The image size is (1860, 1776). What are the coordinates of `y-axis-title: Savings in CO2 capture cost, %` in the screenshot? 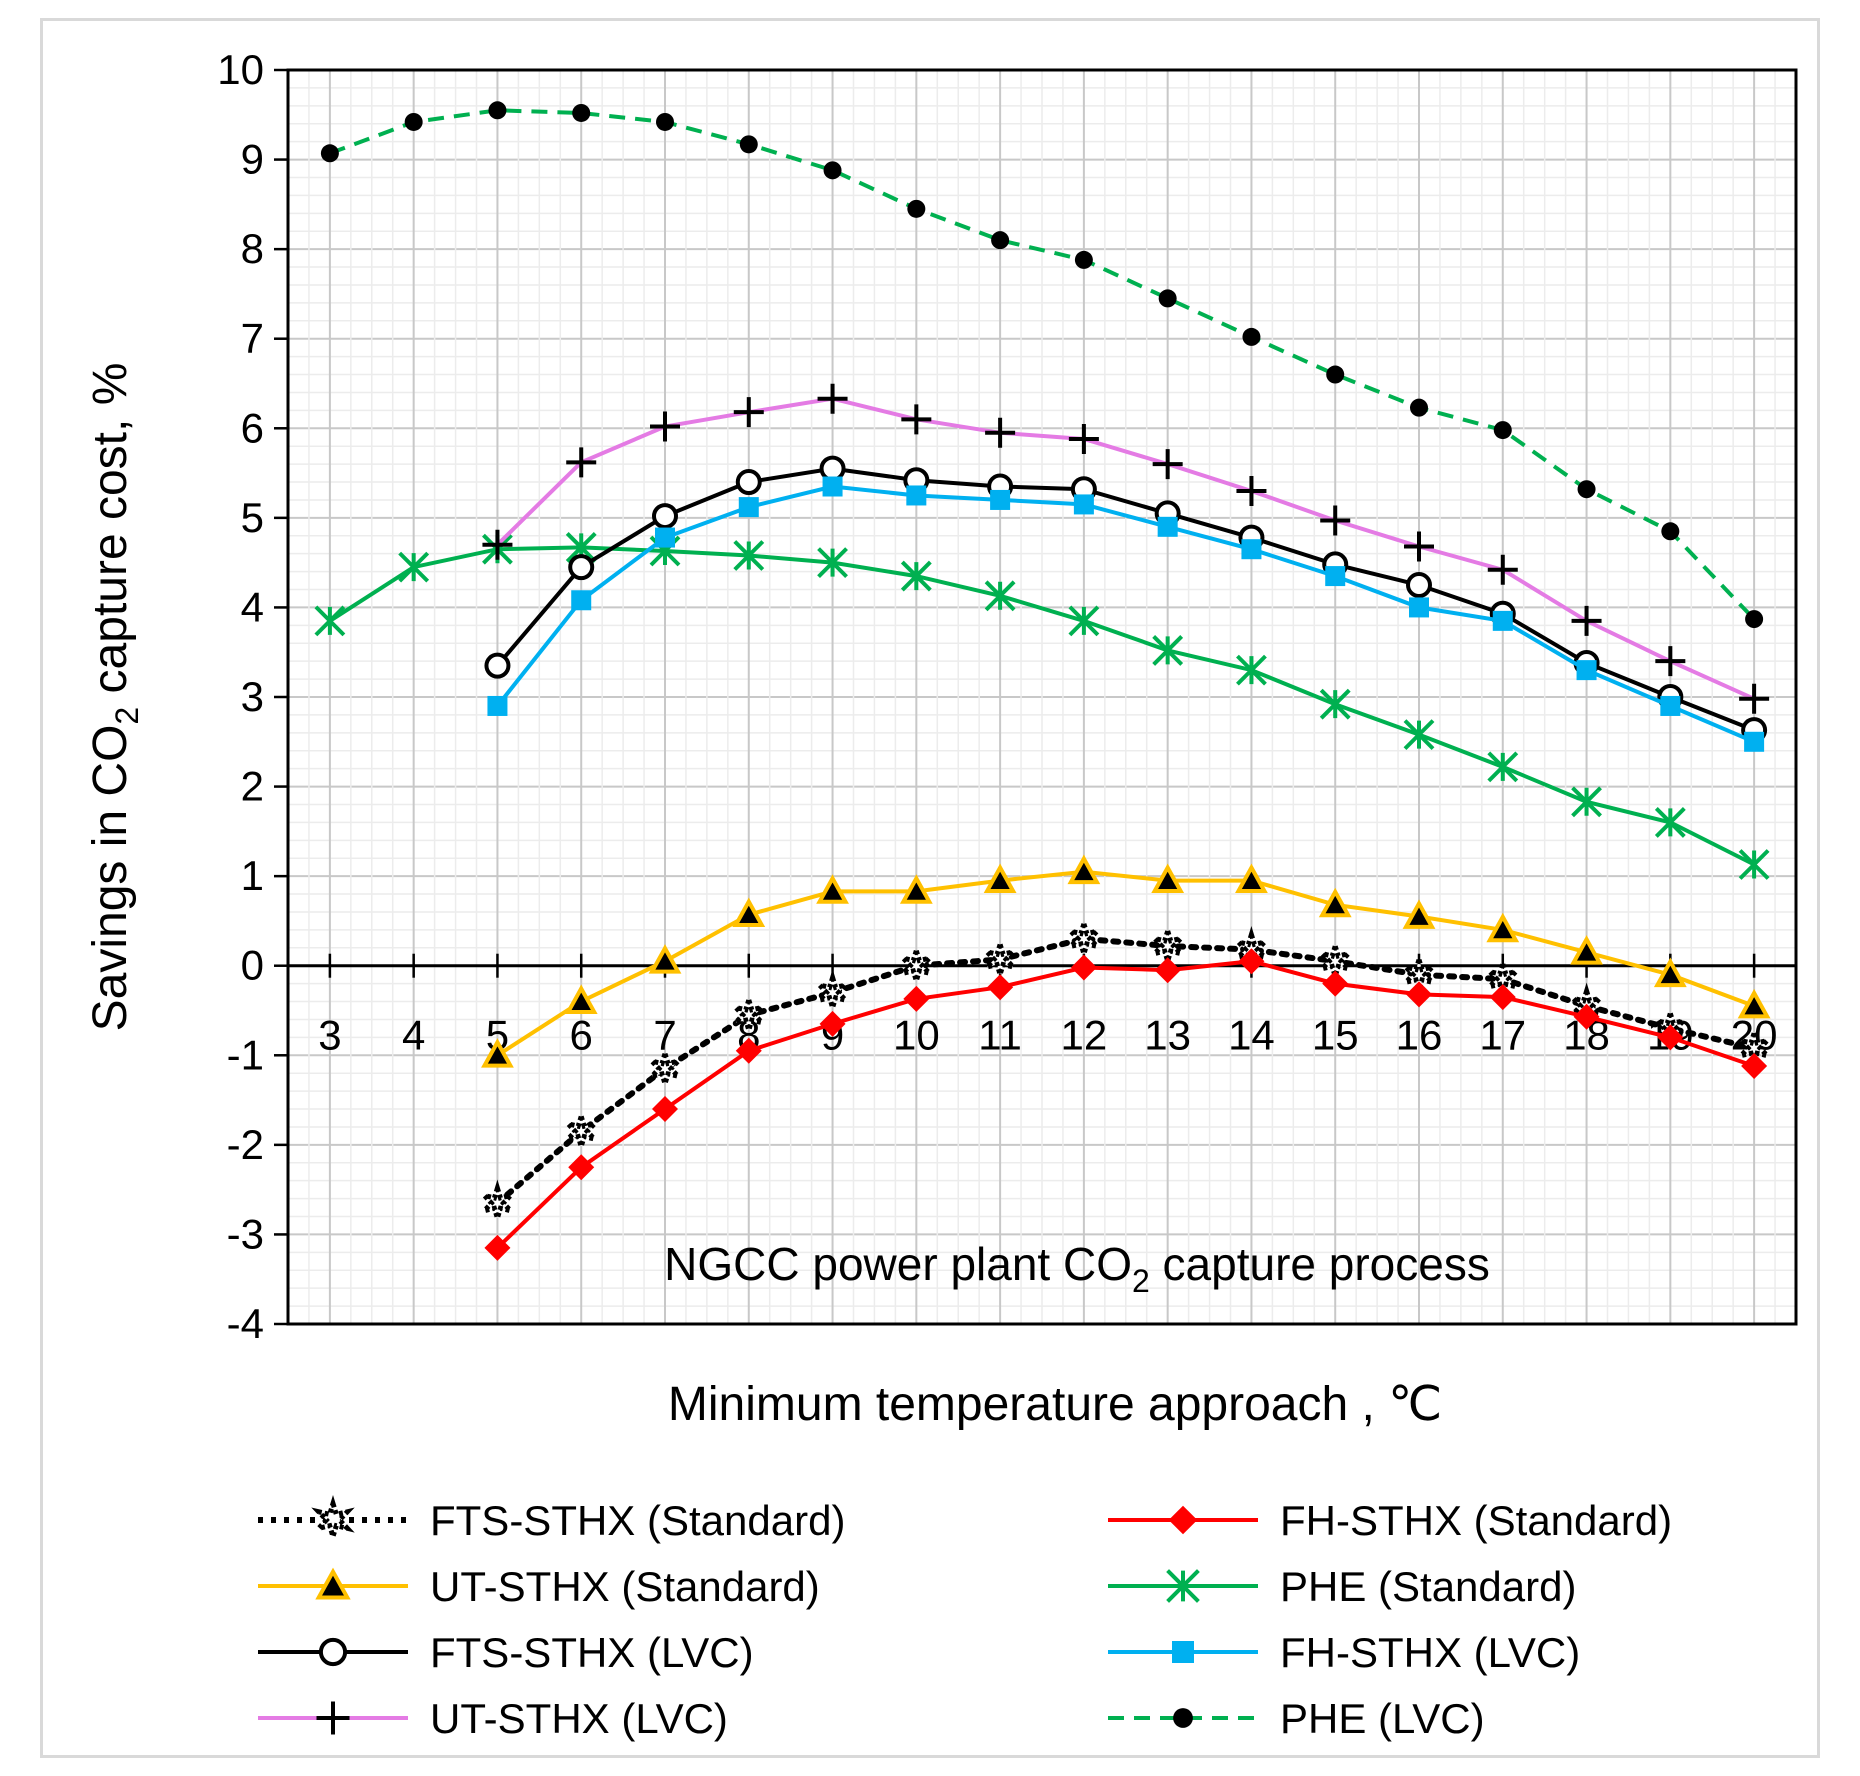 It's located at (114, 697).